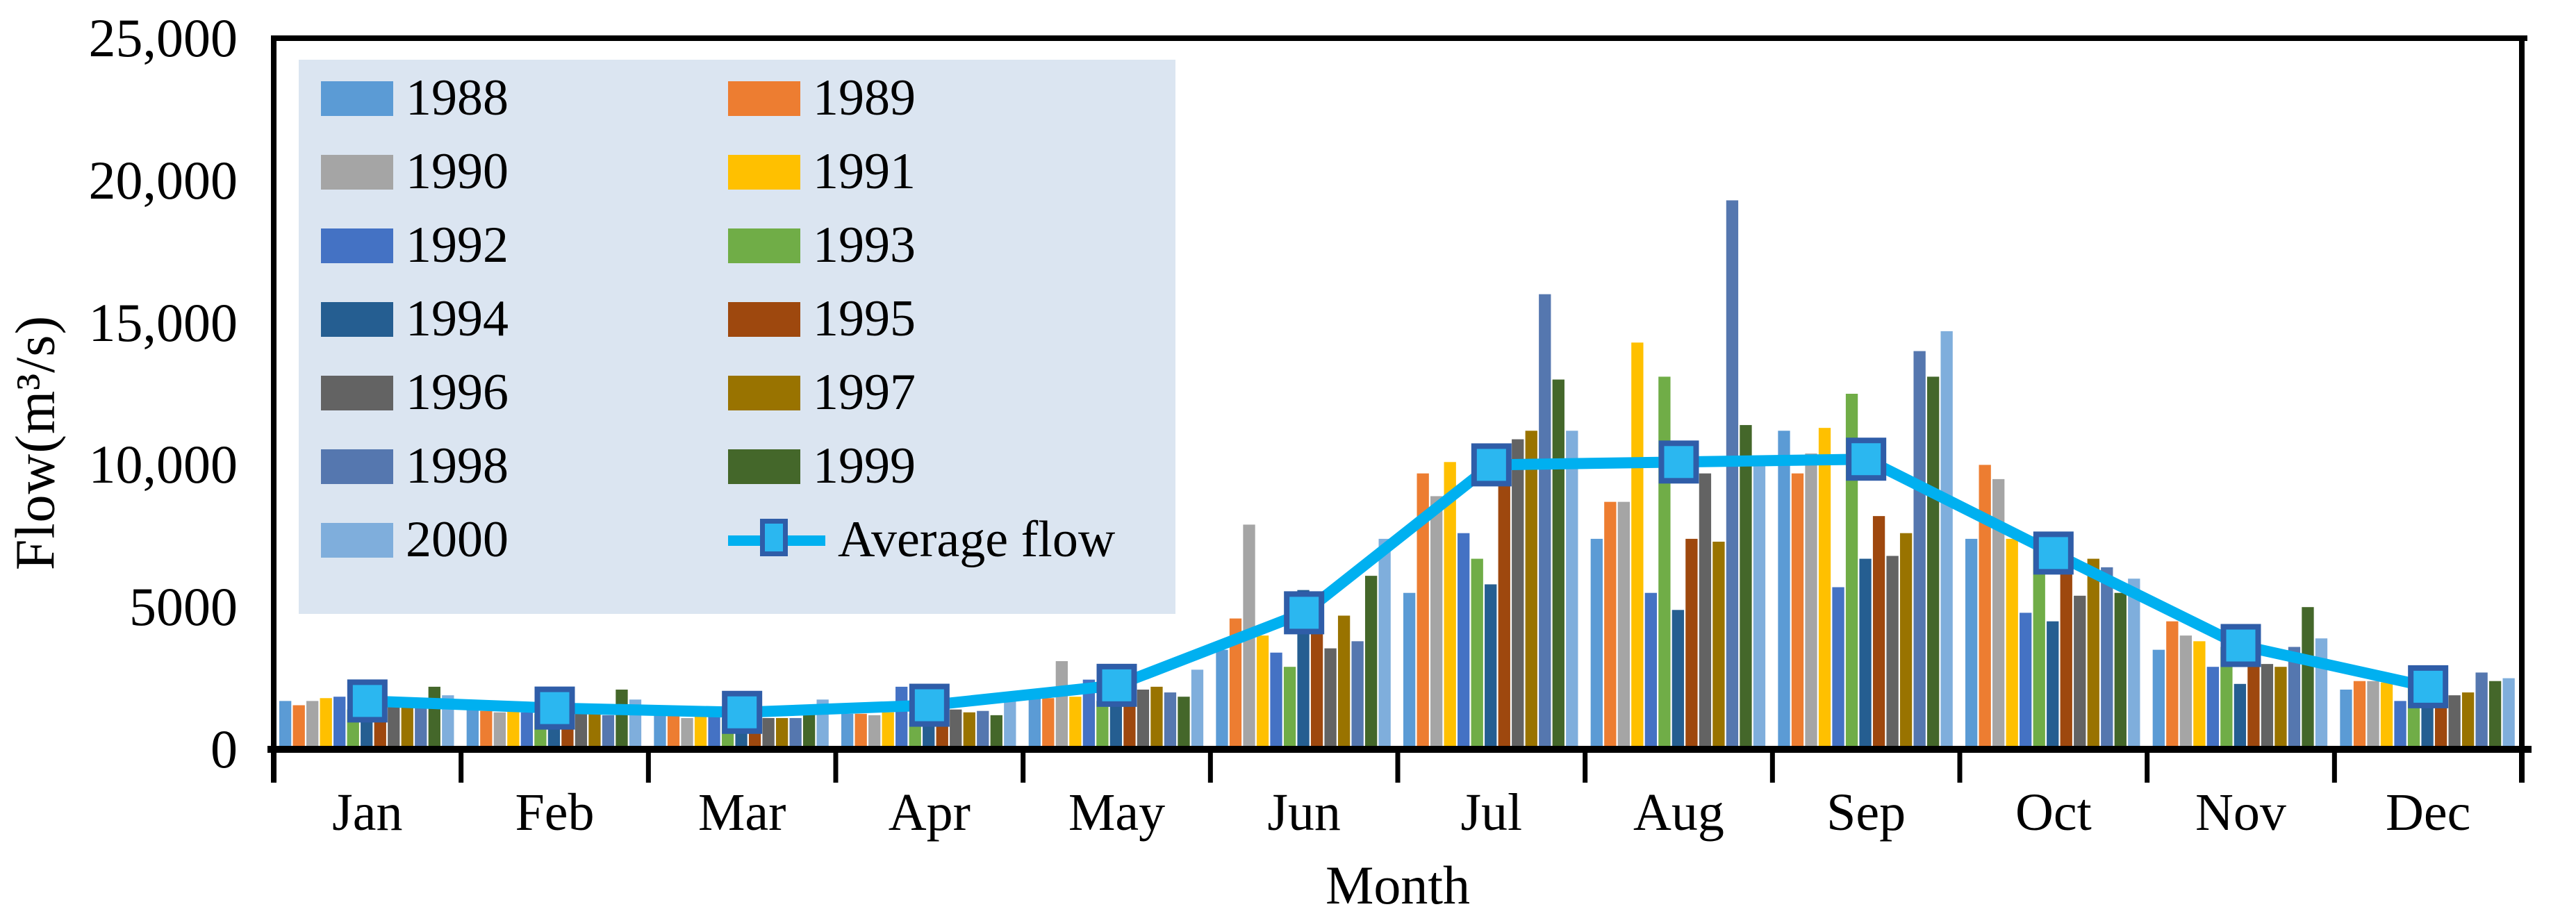  Describe the element at coordinates (2386, 716) in the screenshot. I see `bar-1991-Dec` at that location.